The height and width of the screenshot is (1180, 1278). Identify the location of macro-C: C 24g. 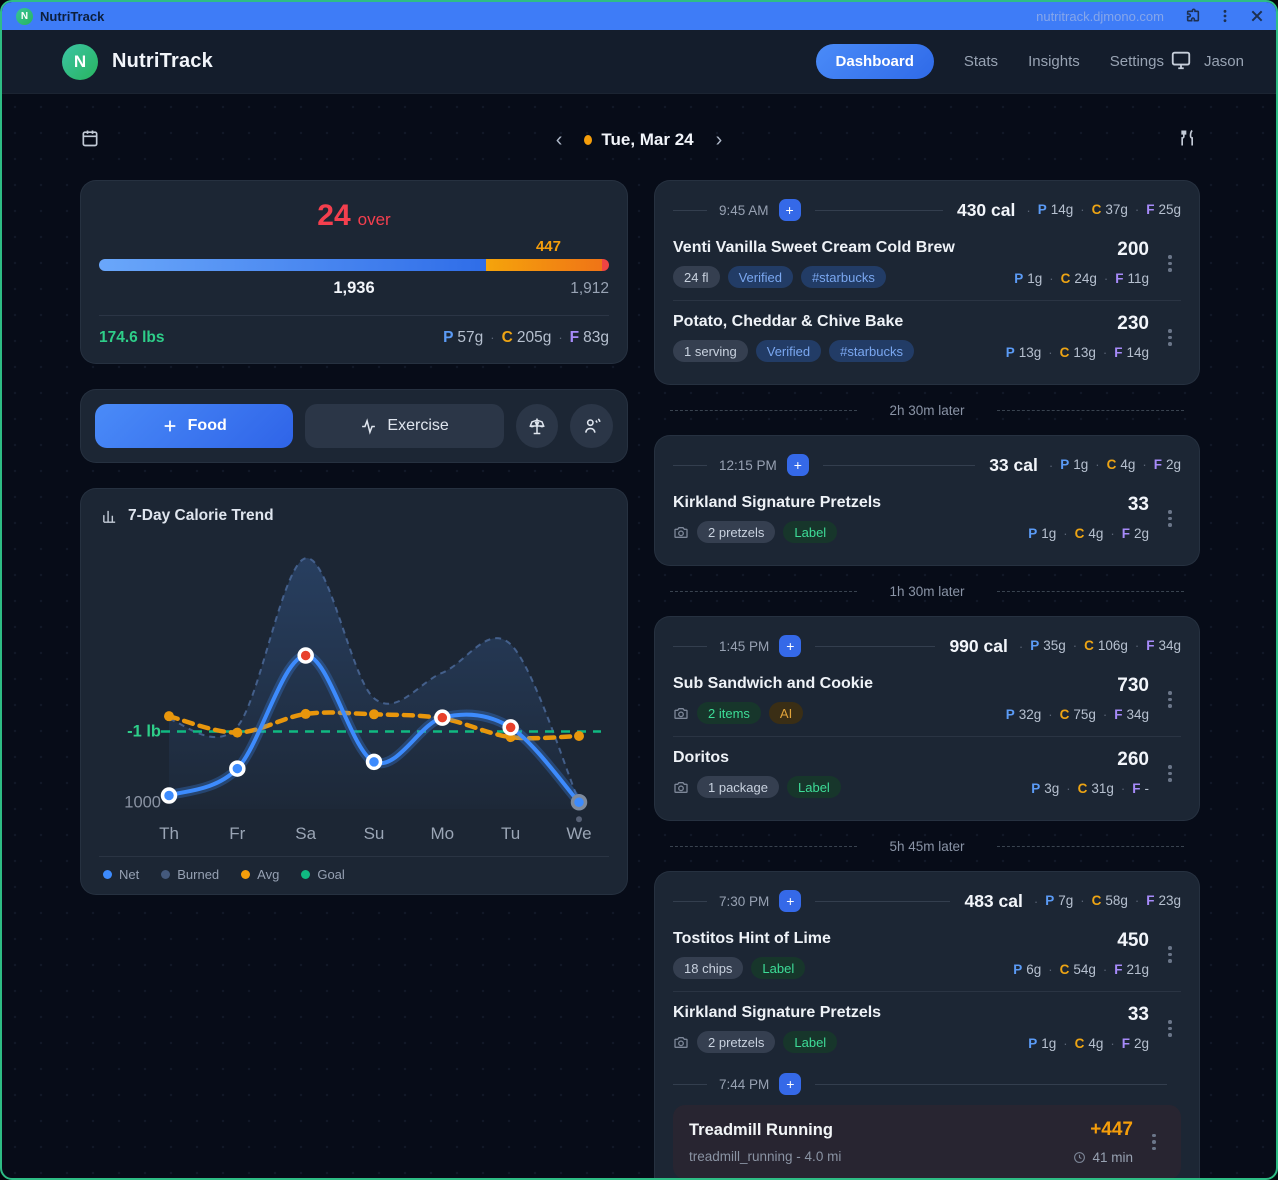
(1079, 278).